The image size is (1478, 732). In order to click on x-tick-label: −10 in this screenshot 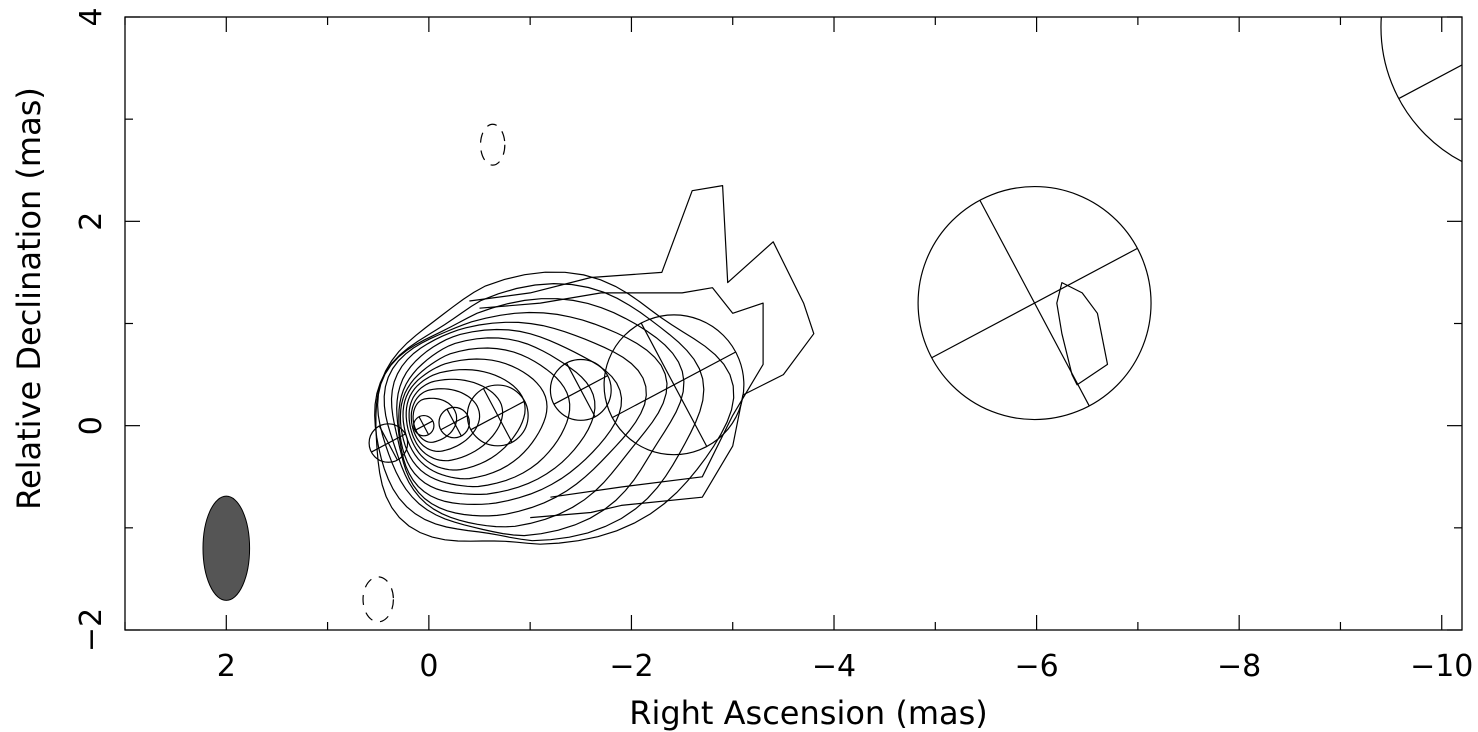, I will do `click(1441, 666)`.